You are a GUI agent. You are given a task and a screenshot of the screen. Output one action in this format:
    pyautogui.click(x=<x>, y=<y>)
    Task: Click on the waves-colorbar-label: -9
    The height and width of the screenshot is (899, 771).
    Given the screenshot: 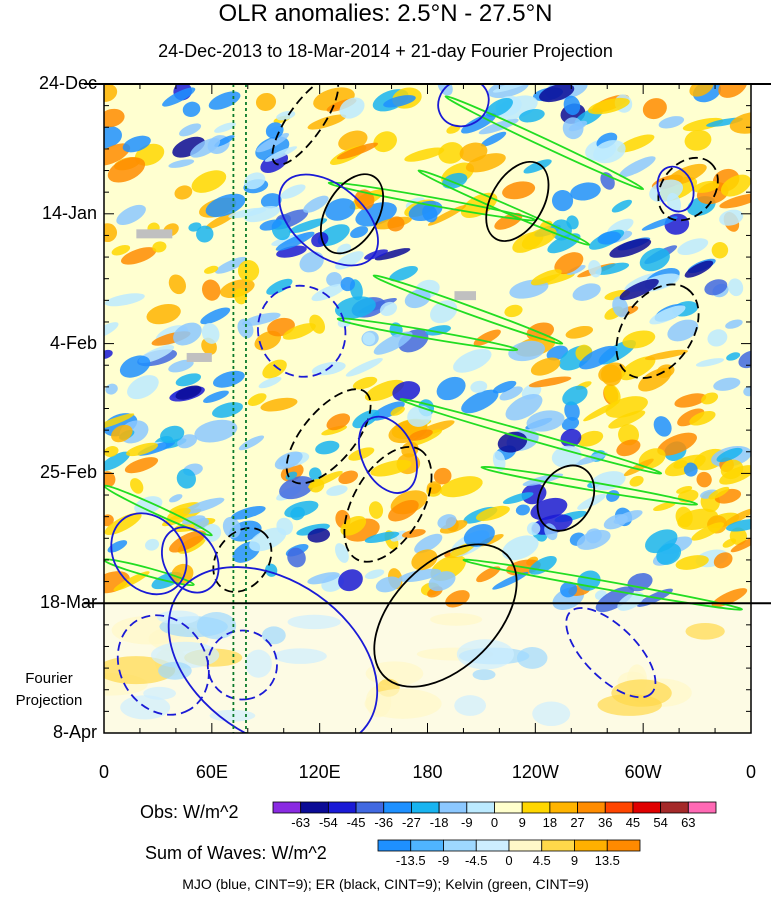 What is the action you would take?
    pyautogui.click(x=443, y=860)
    